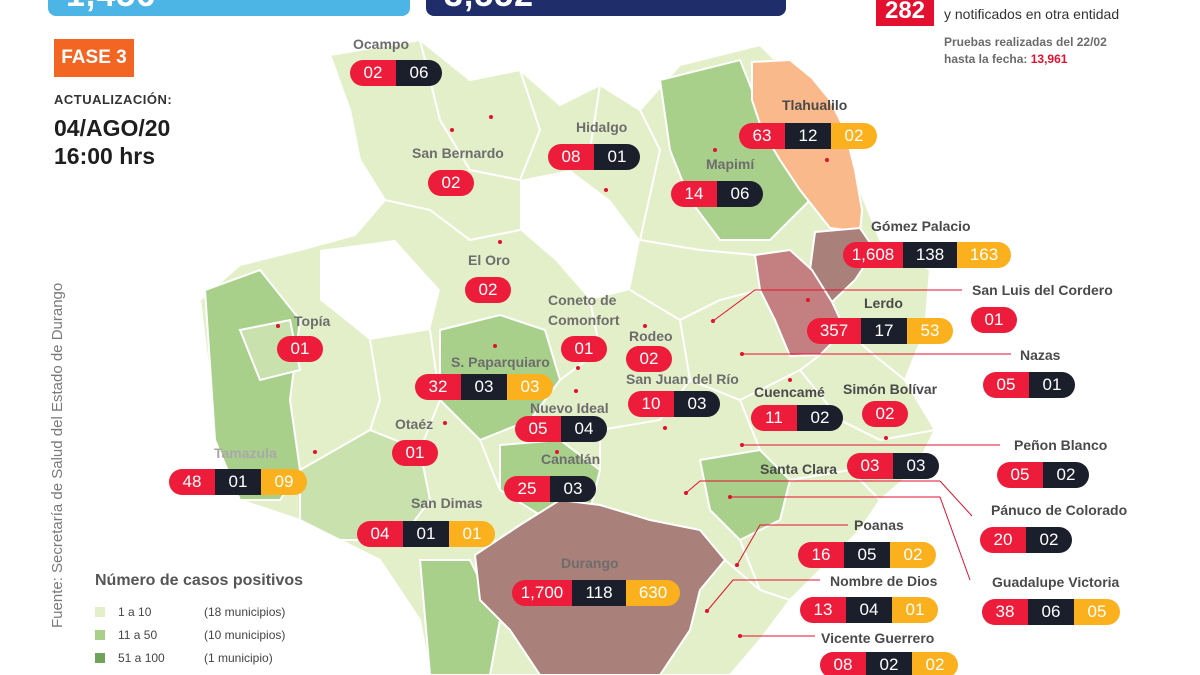 The image size is (1200, 675). Describe the element at coordinates (381, 44) in the screenshot. I see `municipality-name-ocampo: Ocampo` at that location.